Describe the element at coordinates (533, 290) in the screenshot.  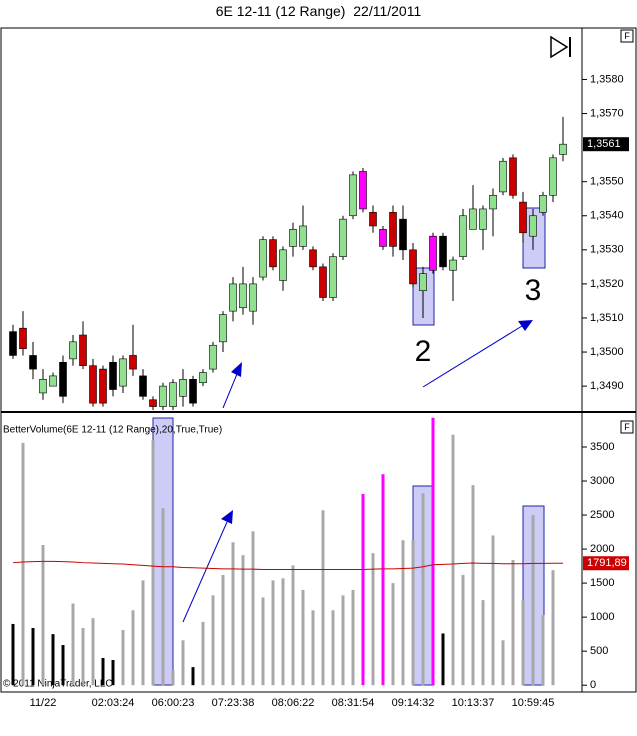
I see `annotation: 3` at that location.